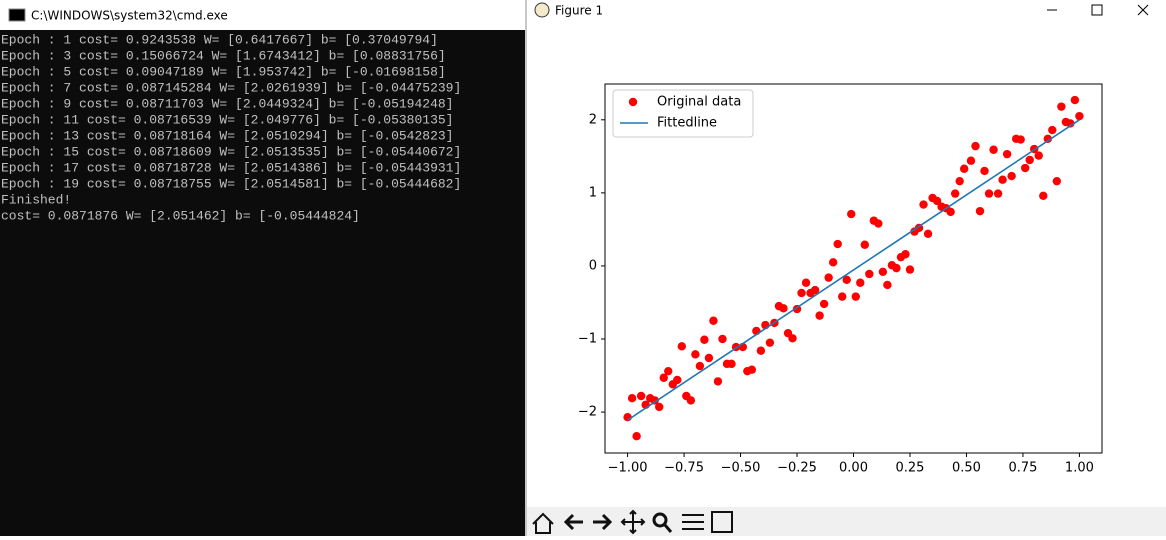 The height and width of the screenshot is (540, 1166). Describe the element at coordinates (683, 113) in the screenshot. I see `legend-box` at that location.